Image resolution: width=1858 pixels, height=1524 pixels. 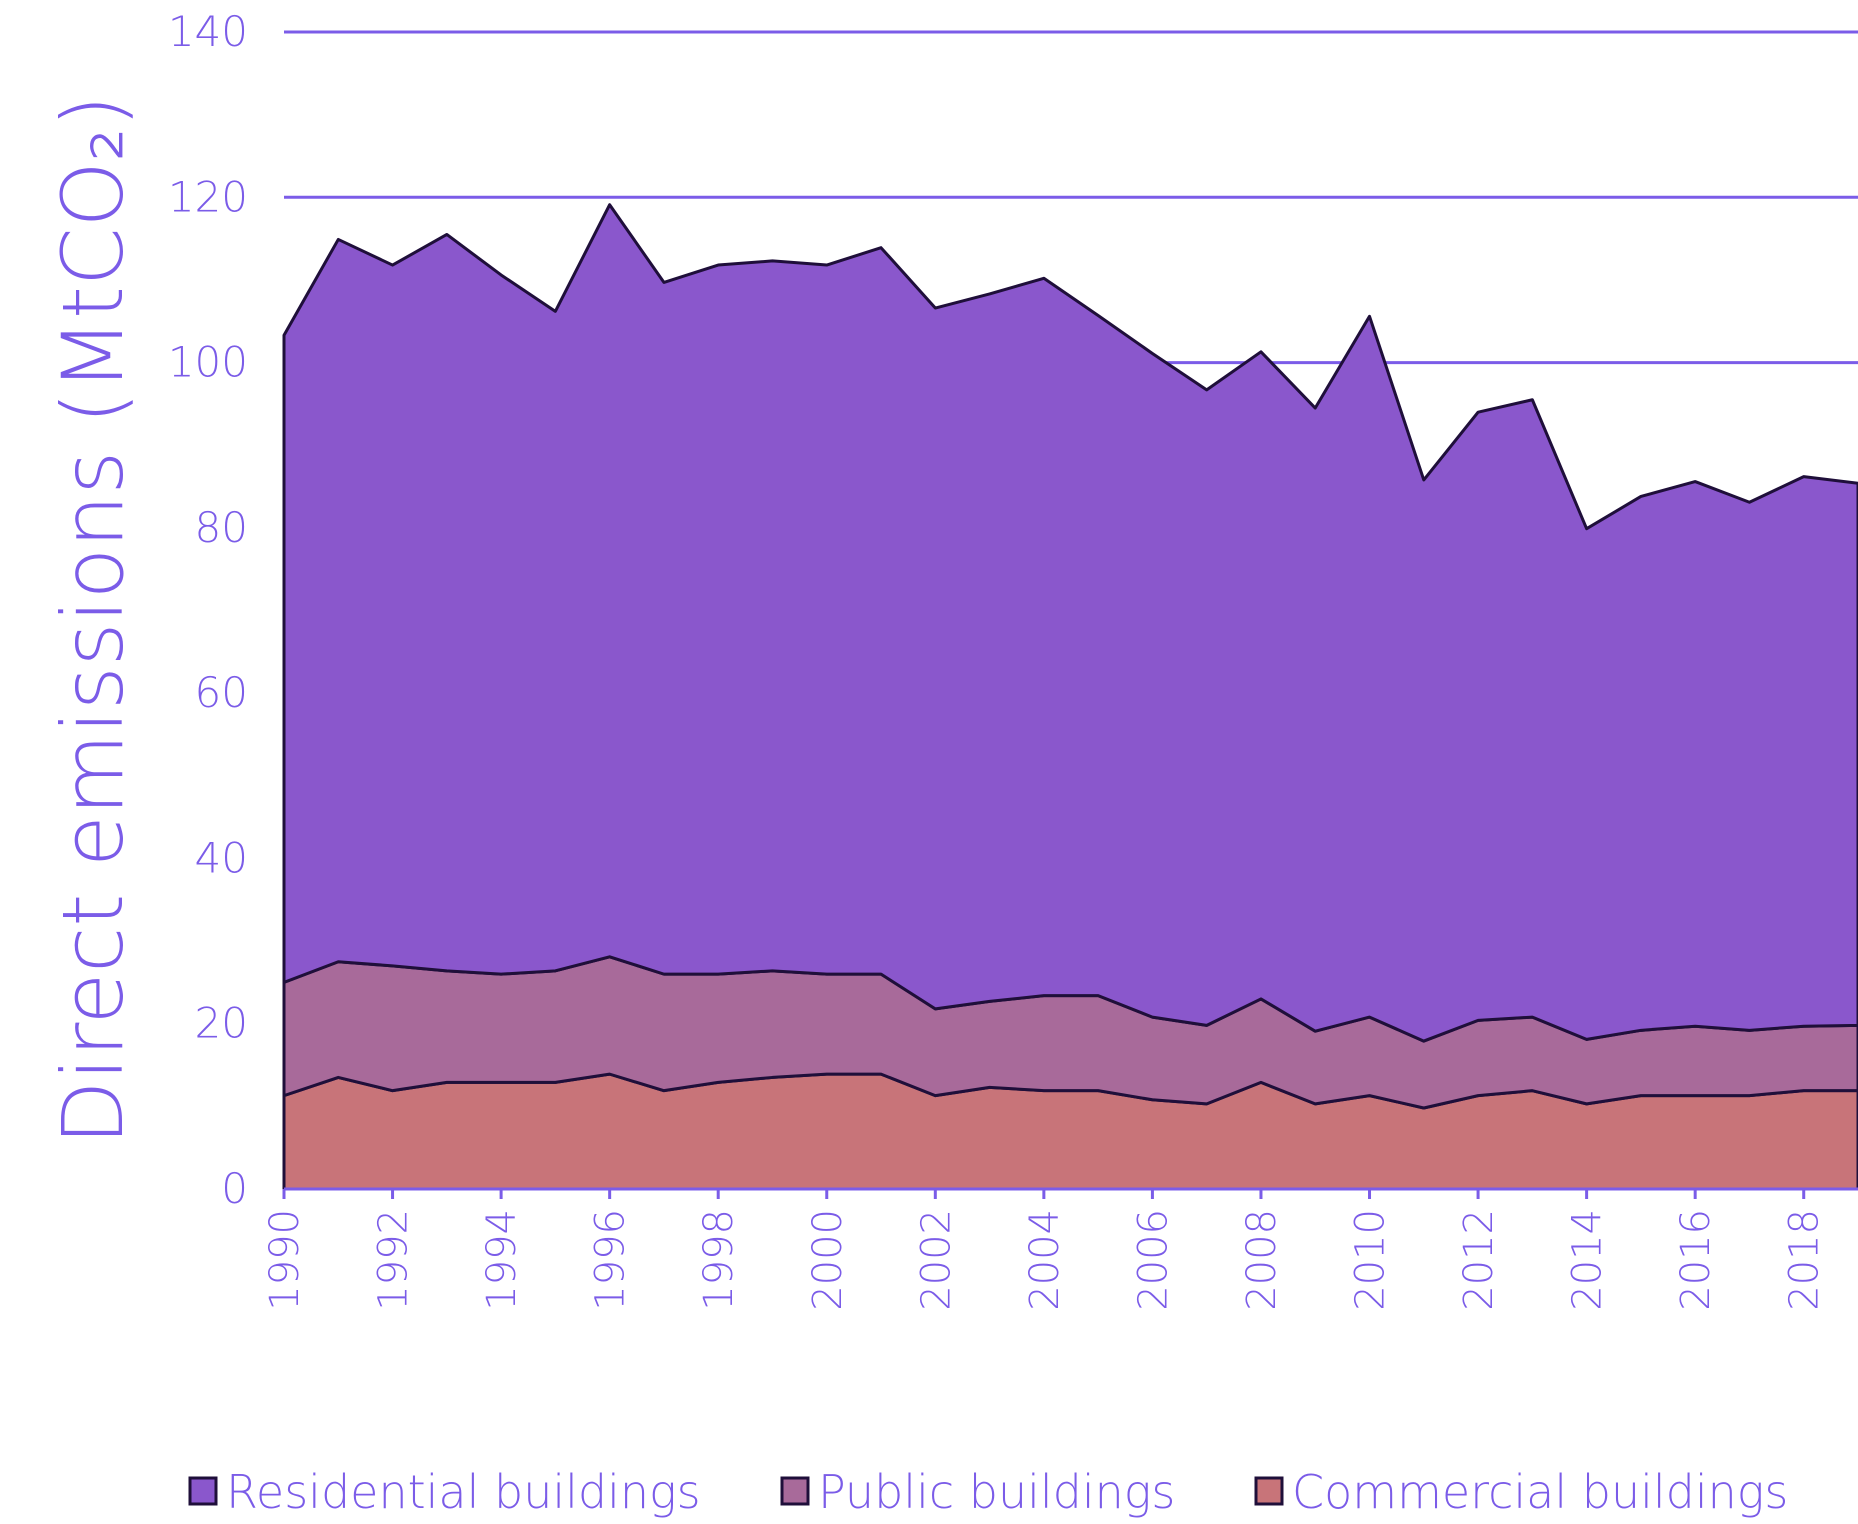 What do you see at coordinates (208, 31) in the screenshot?
I see `y-tick-label: 140` at bounding box center [208, 31].